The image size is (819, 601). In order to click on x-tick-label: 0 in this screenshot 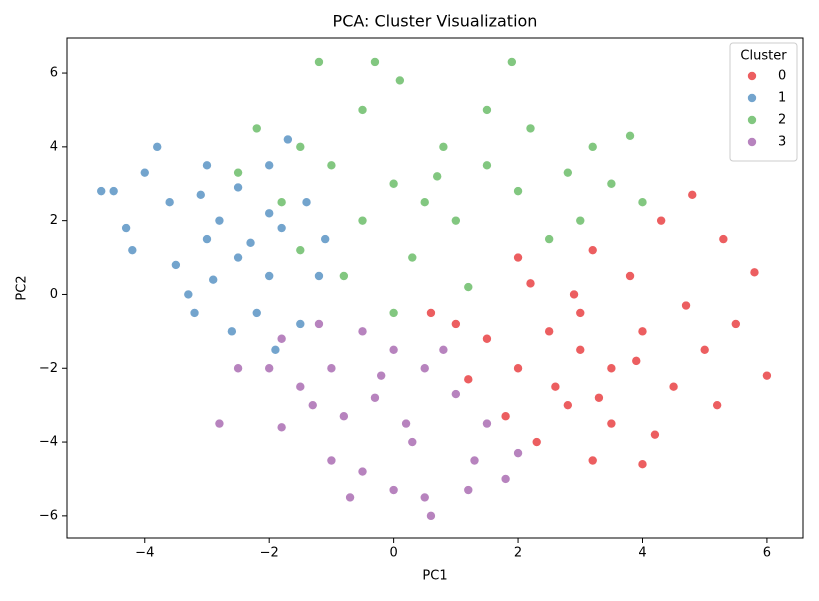, I will do `click(393, 553)`.